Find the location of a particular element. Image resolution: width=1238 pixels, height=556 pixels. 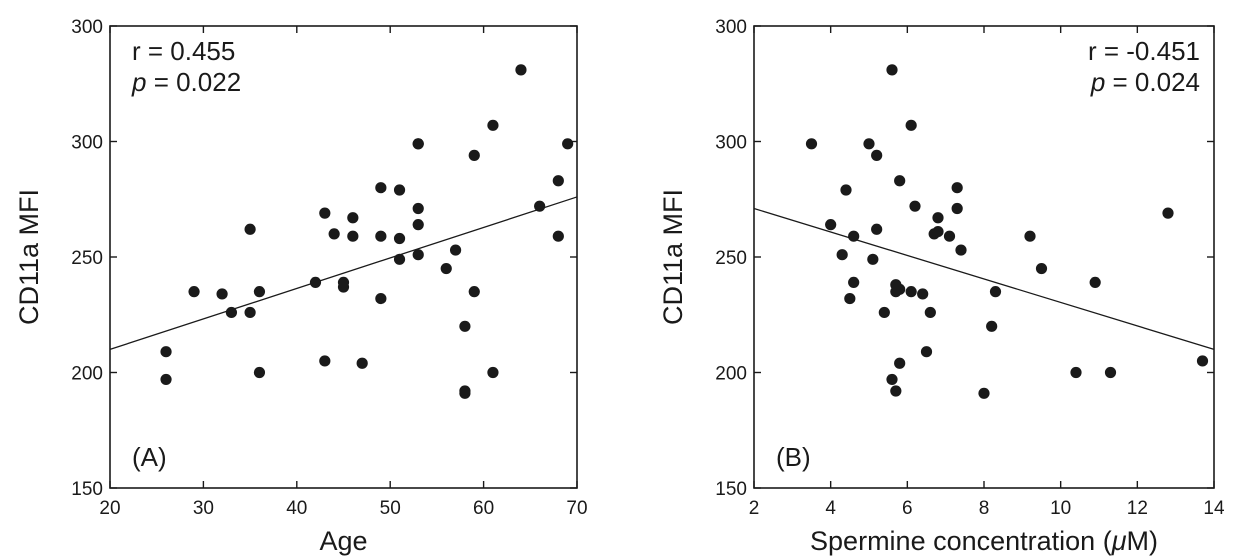

x-axis-title-b: Spermine concentration (μM) is located at coordinates (984, 541).